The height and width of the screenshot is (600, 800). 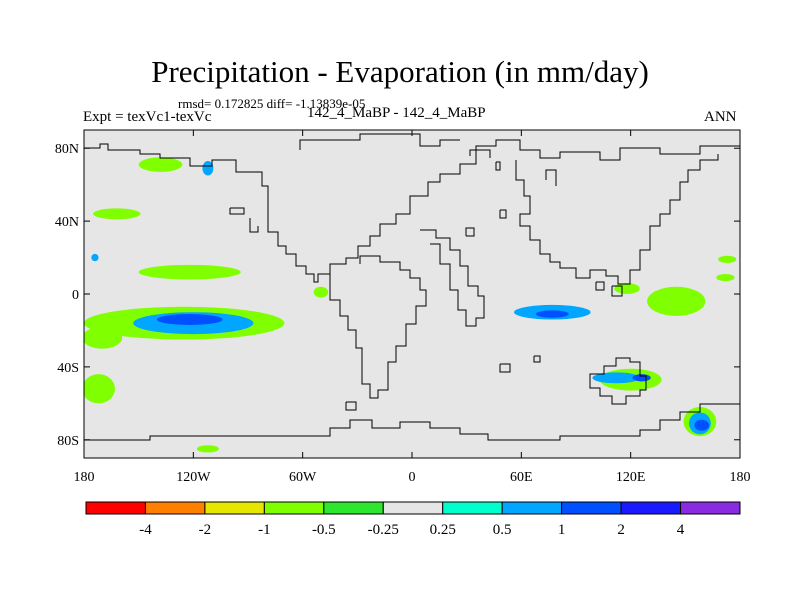 What do you see at coordinates (67, 222) in the screenshot?
I see `y-tick-label-1: 40N` at bounding box center [67, 222].